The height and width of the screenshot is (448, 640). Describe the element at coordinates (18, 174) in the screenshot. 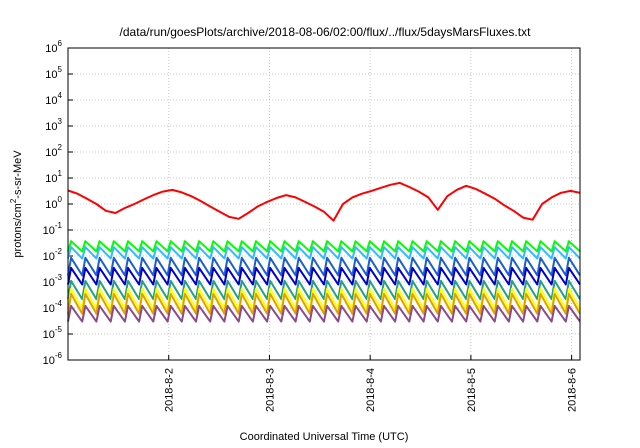

I see `y-axis-label-post: -s-sr-MeV` at that location.